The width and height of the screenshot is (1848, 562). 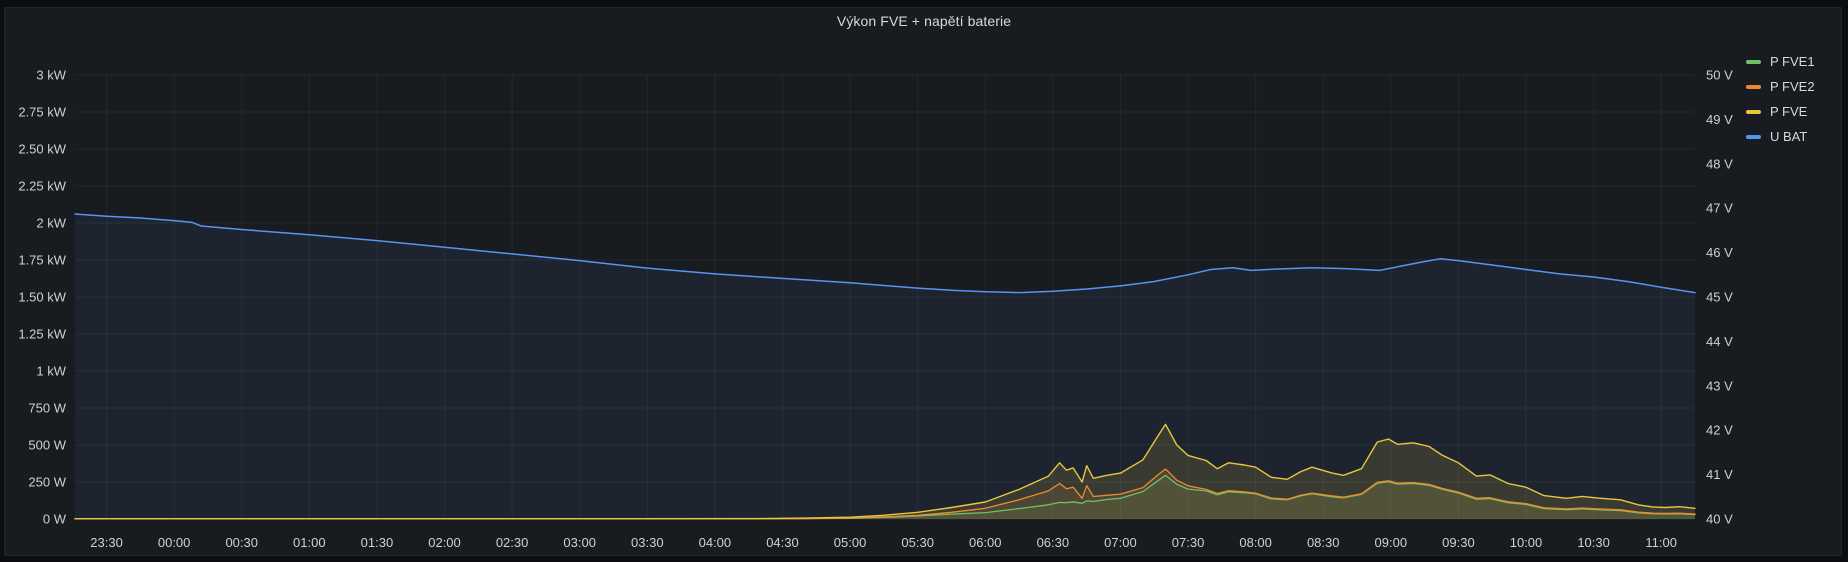 I want to click on right-axis-tick-label: 49 V, so click(x=1719, y=119).